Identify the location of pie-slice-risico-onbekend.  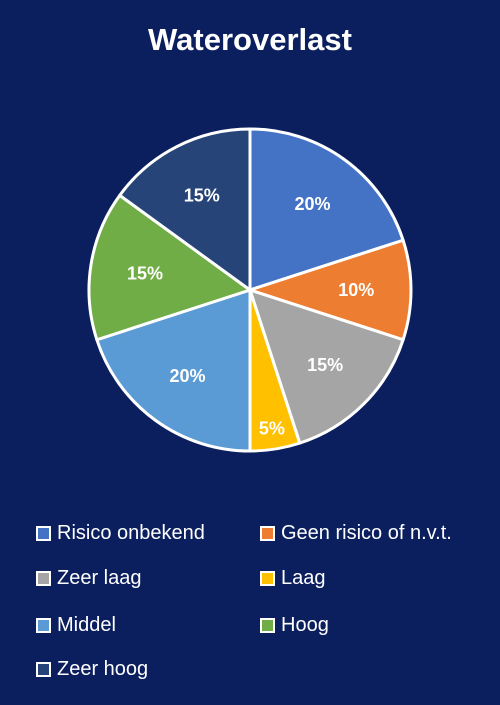
(326, 209).